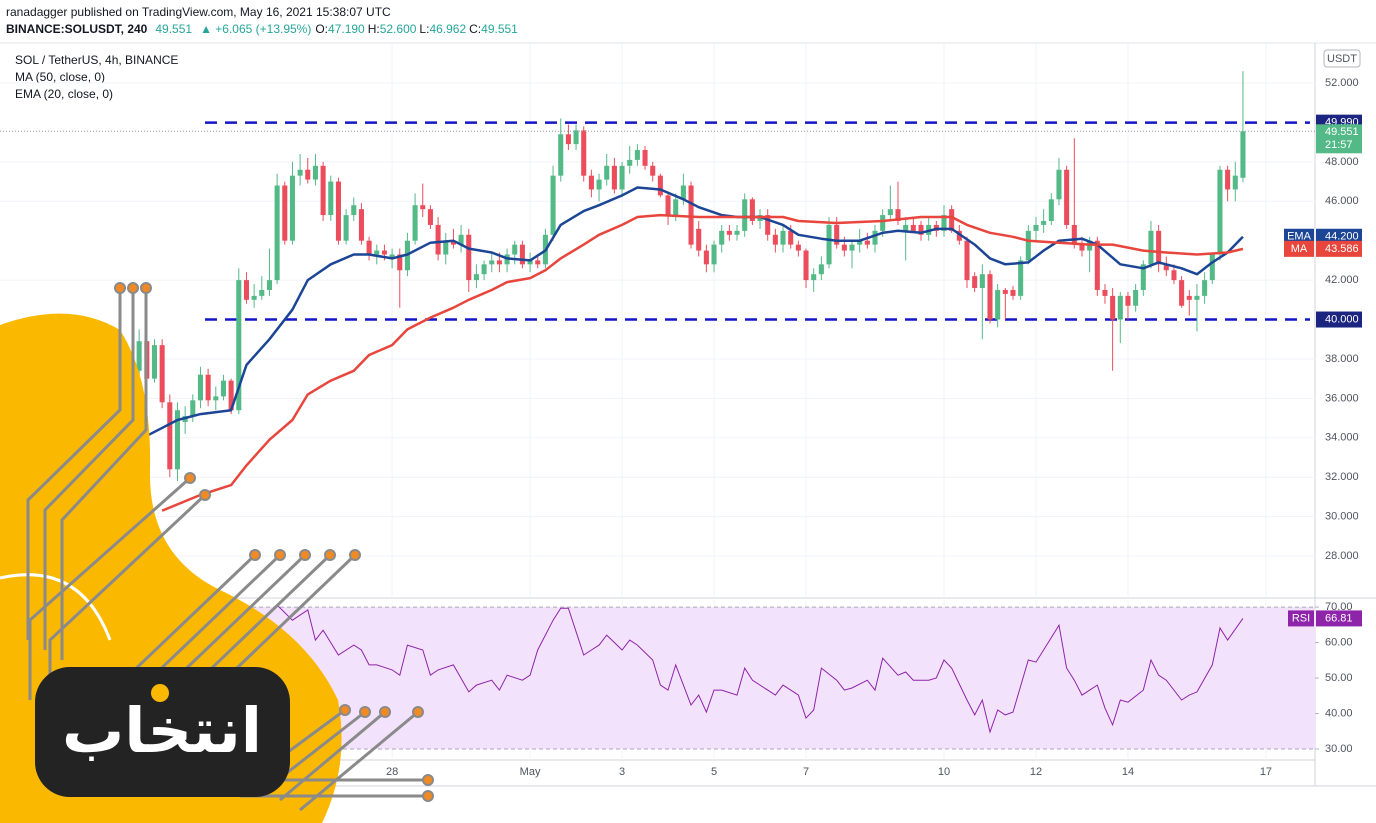 This screenshot has height=823, width=1376. Describe the element at coordinates (1342, 477) in the screenshot. I see `y-tick-label: 32.000` at that location.